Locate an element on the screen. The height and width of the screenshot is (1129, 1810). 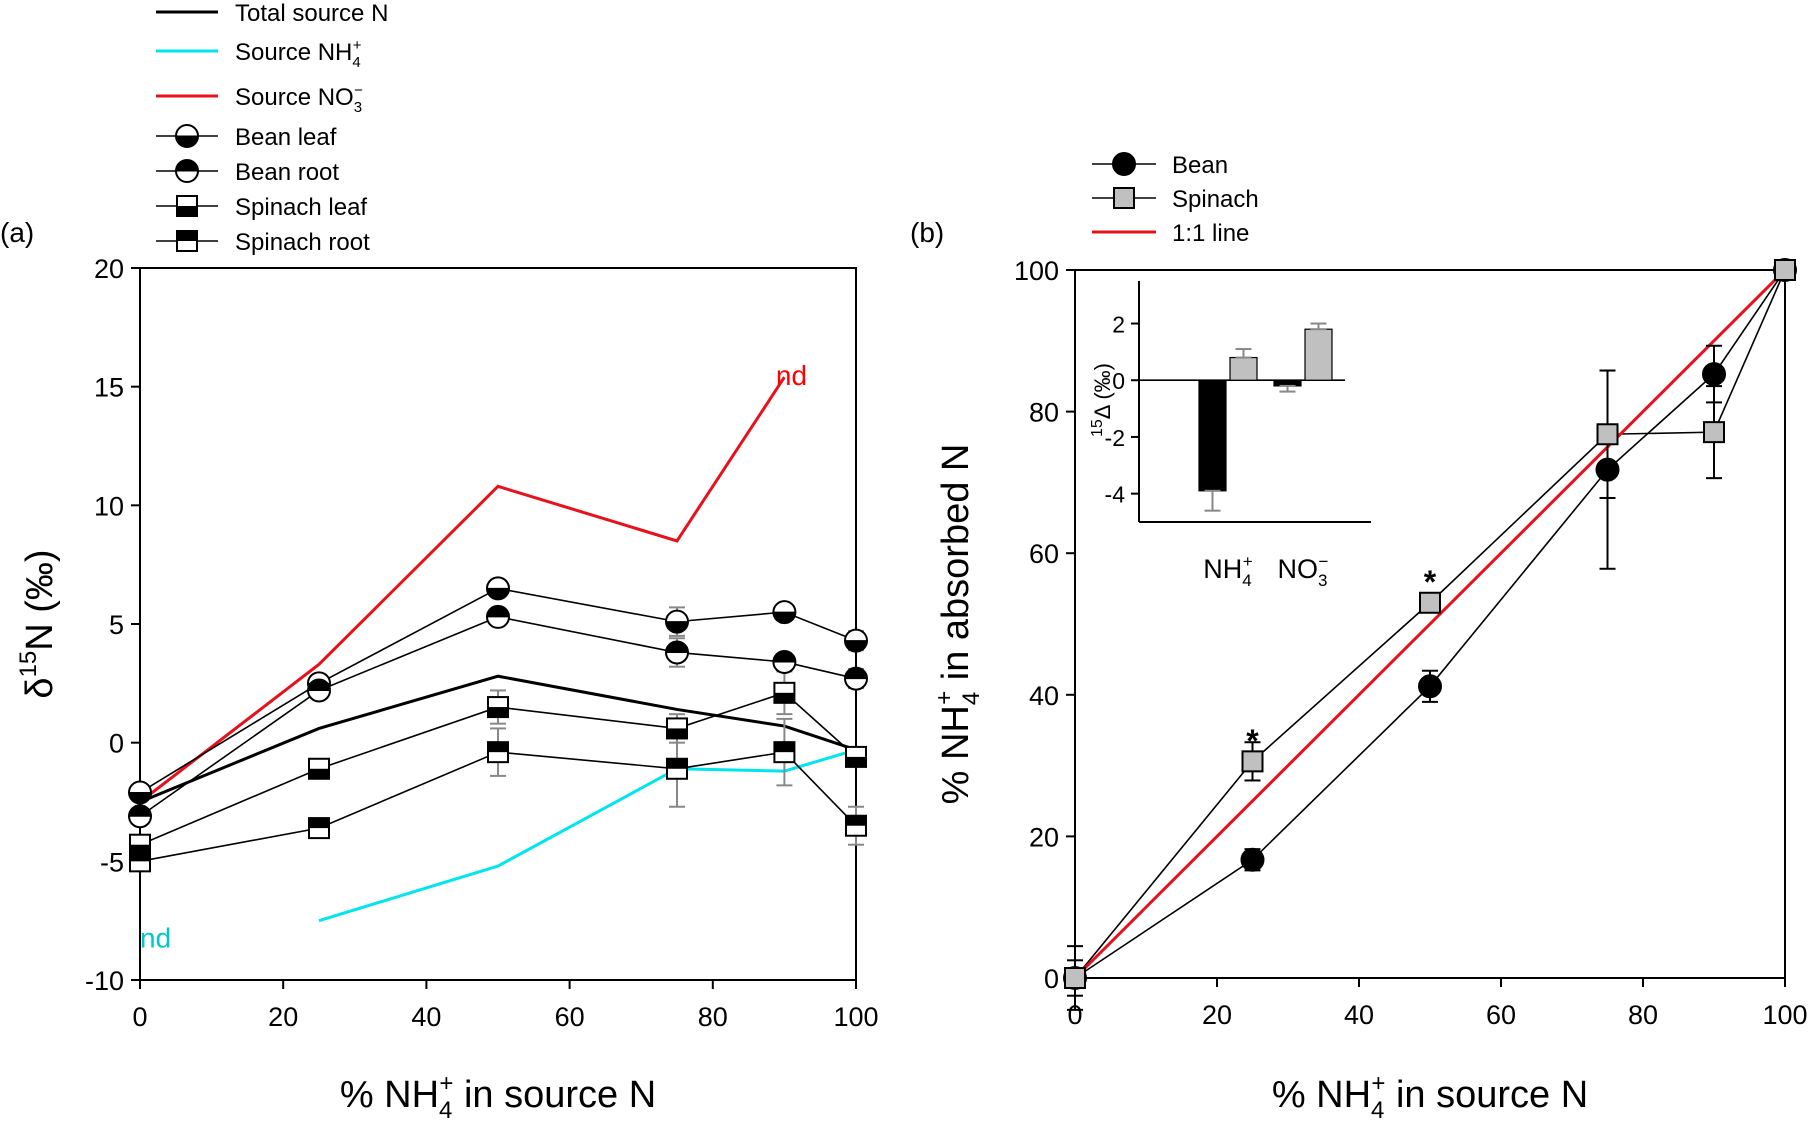
b-y-tick-label: 40 is located at coordinates (1044, 696).